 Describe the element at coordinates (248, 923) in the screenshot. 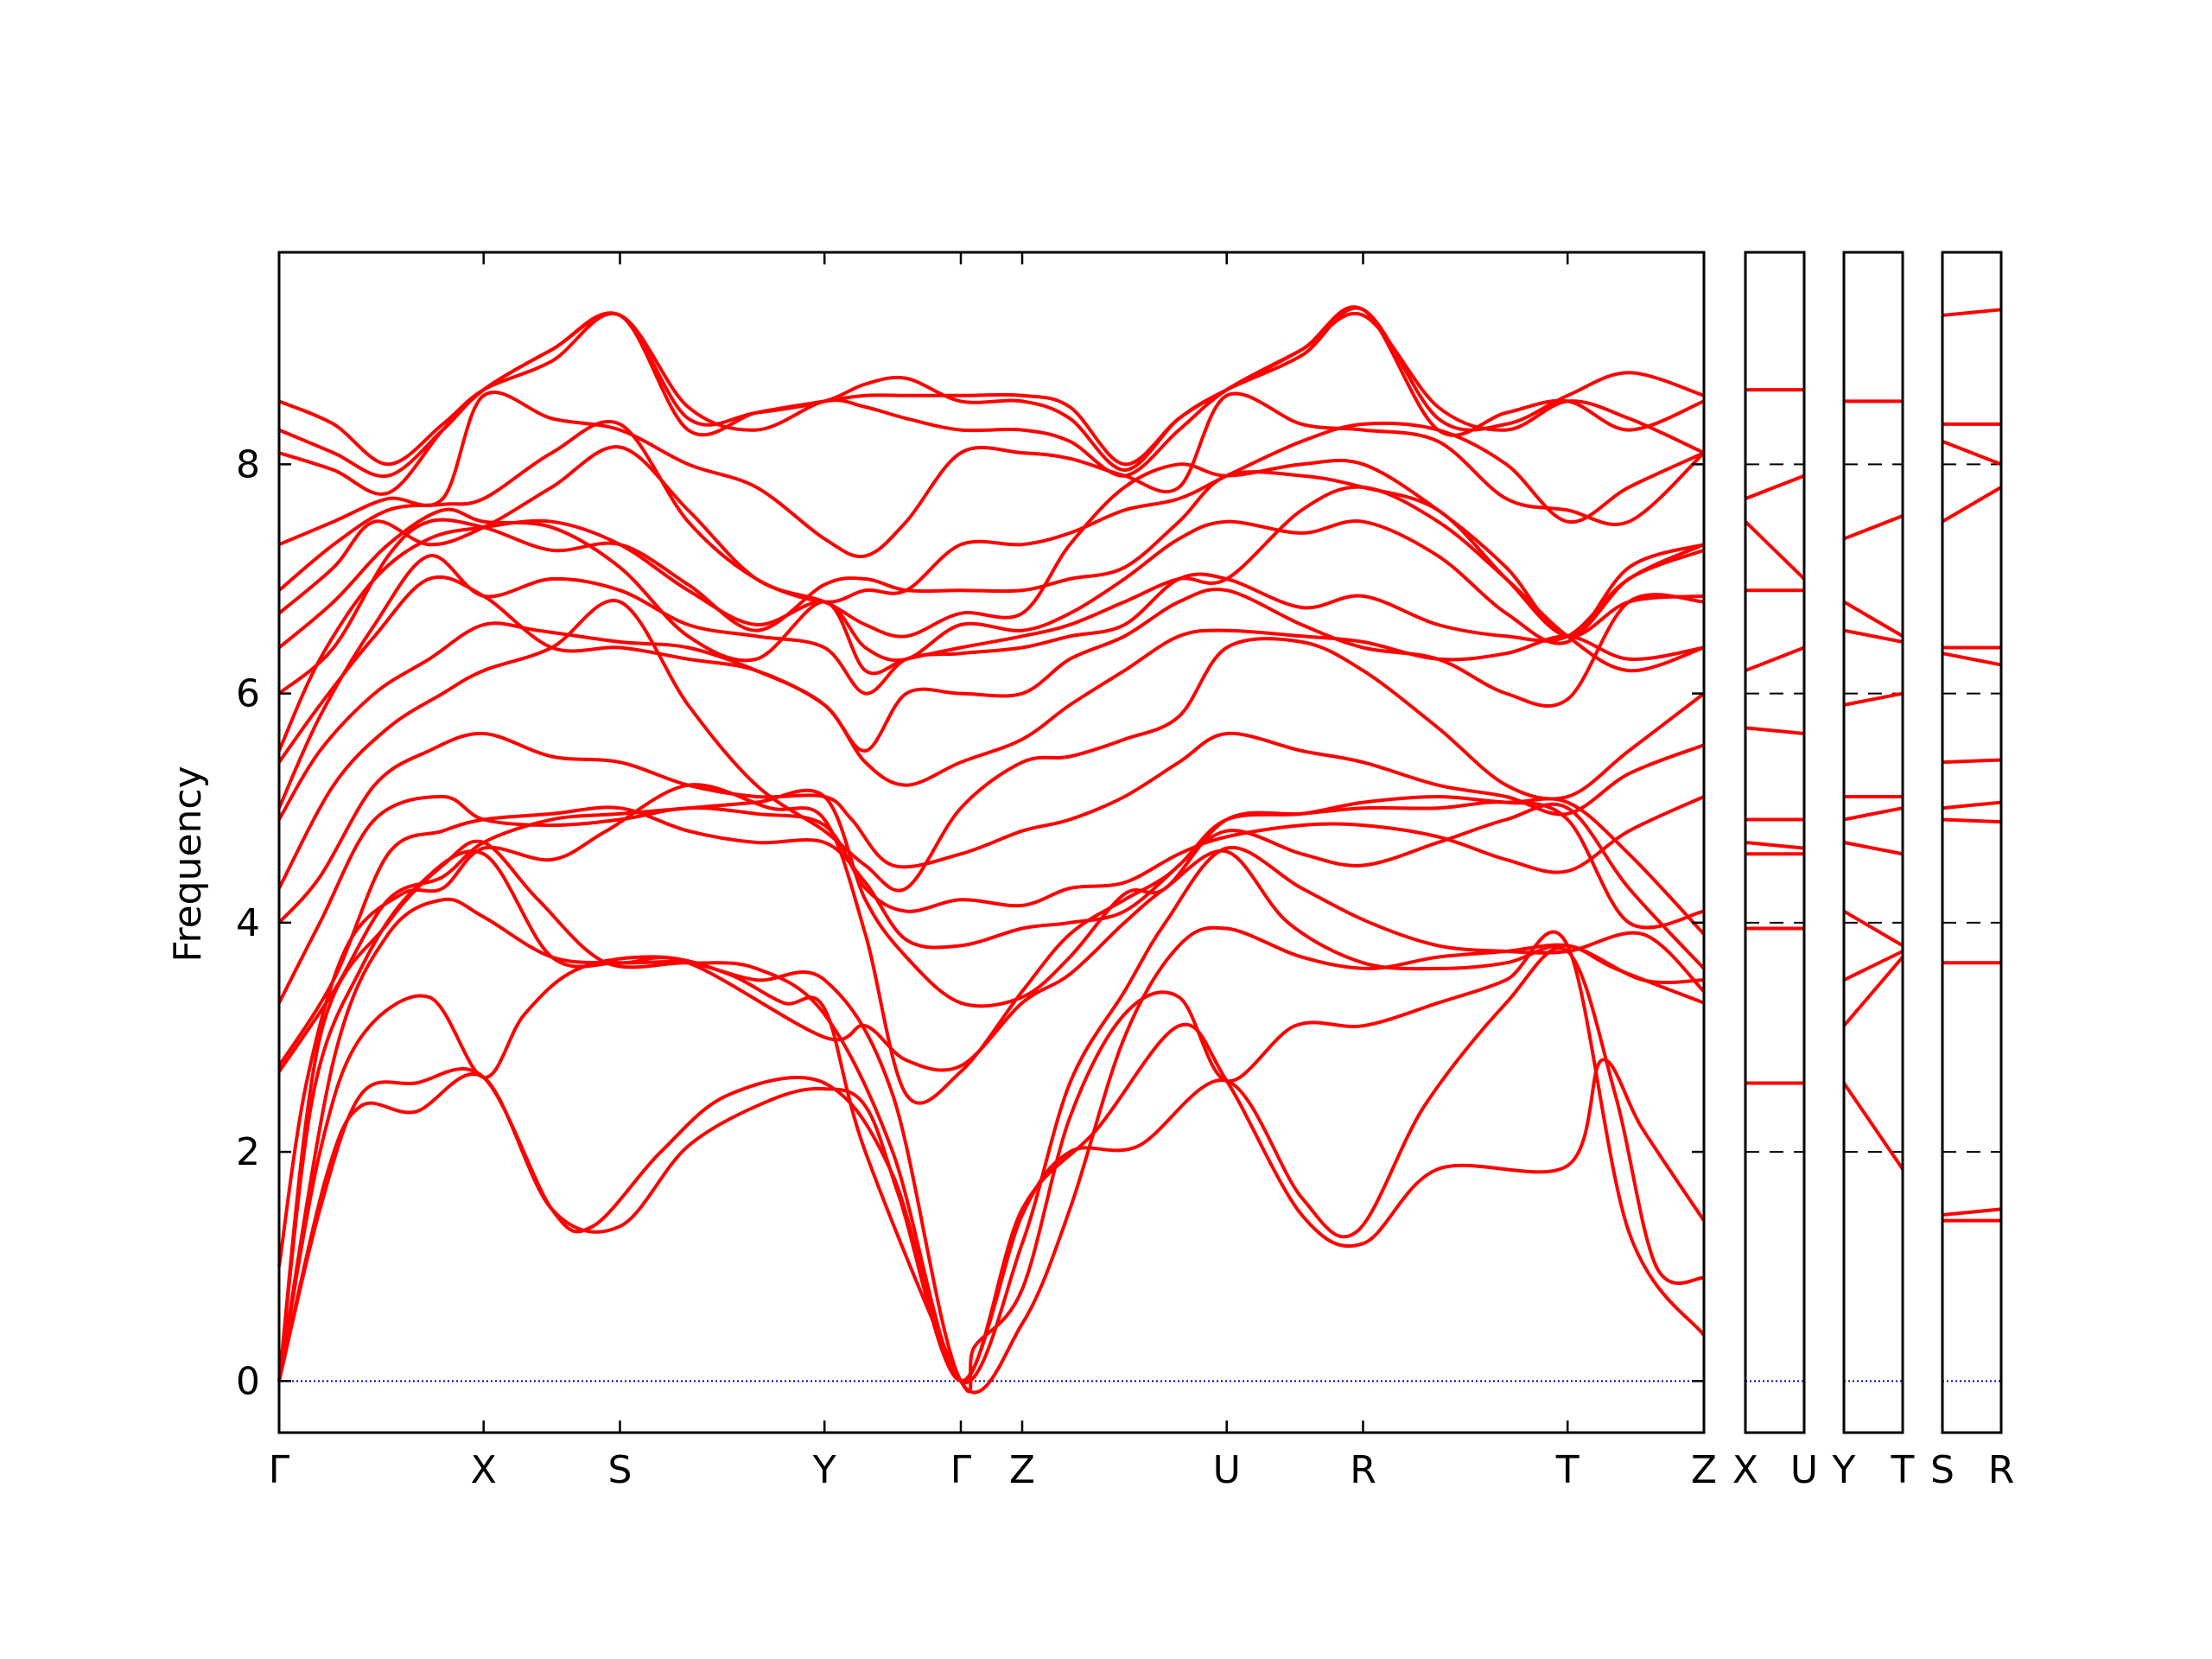

I see `y-tick-label: 4` at that location.